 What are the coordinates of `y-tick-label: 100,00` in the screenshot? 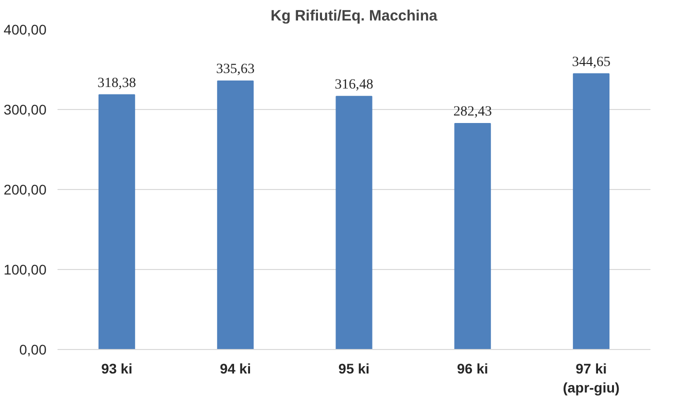 It's located at (25, 270).